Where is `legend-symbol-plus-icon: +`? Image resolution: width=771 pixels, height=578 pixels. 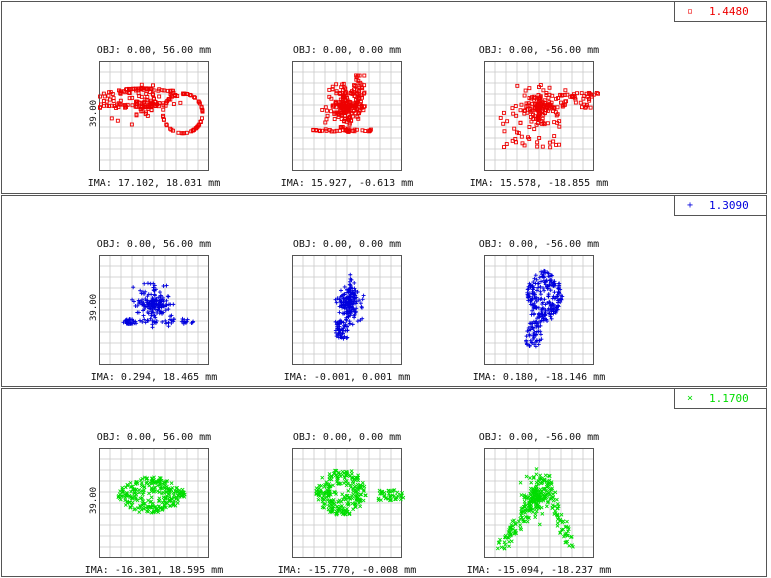
legend-symbol-plus-icon: + is located at coordinates (690, 205).